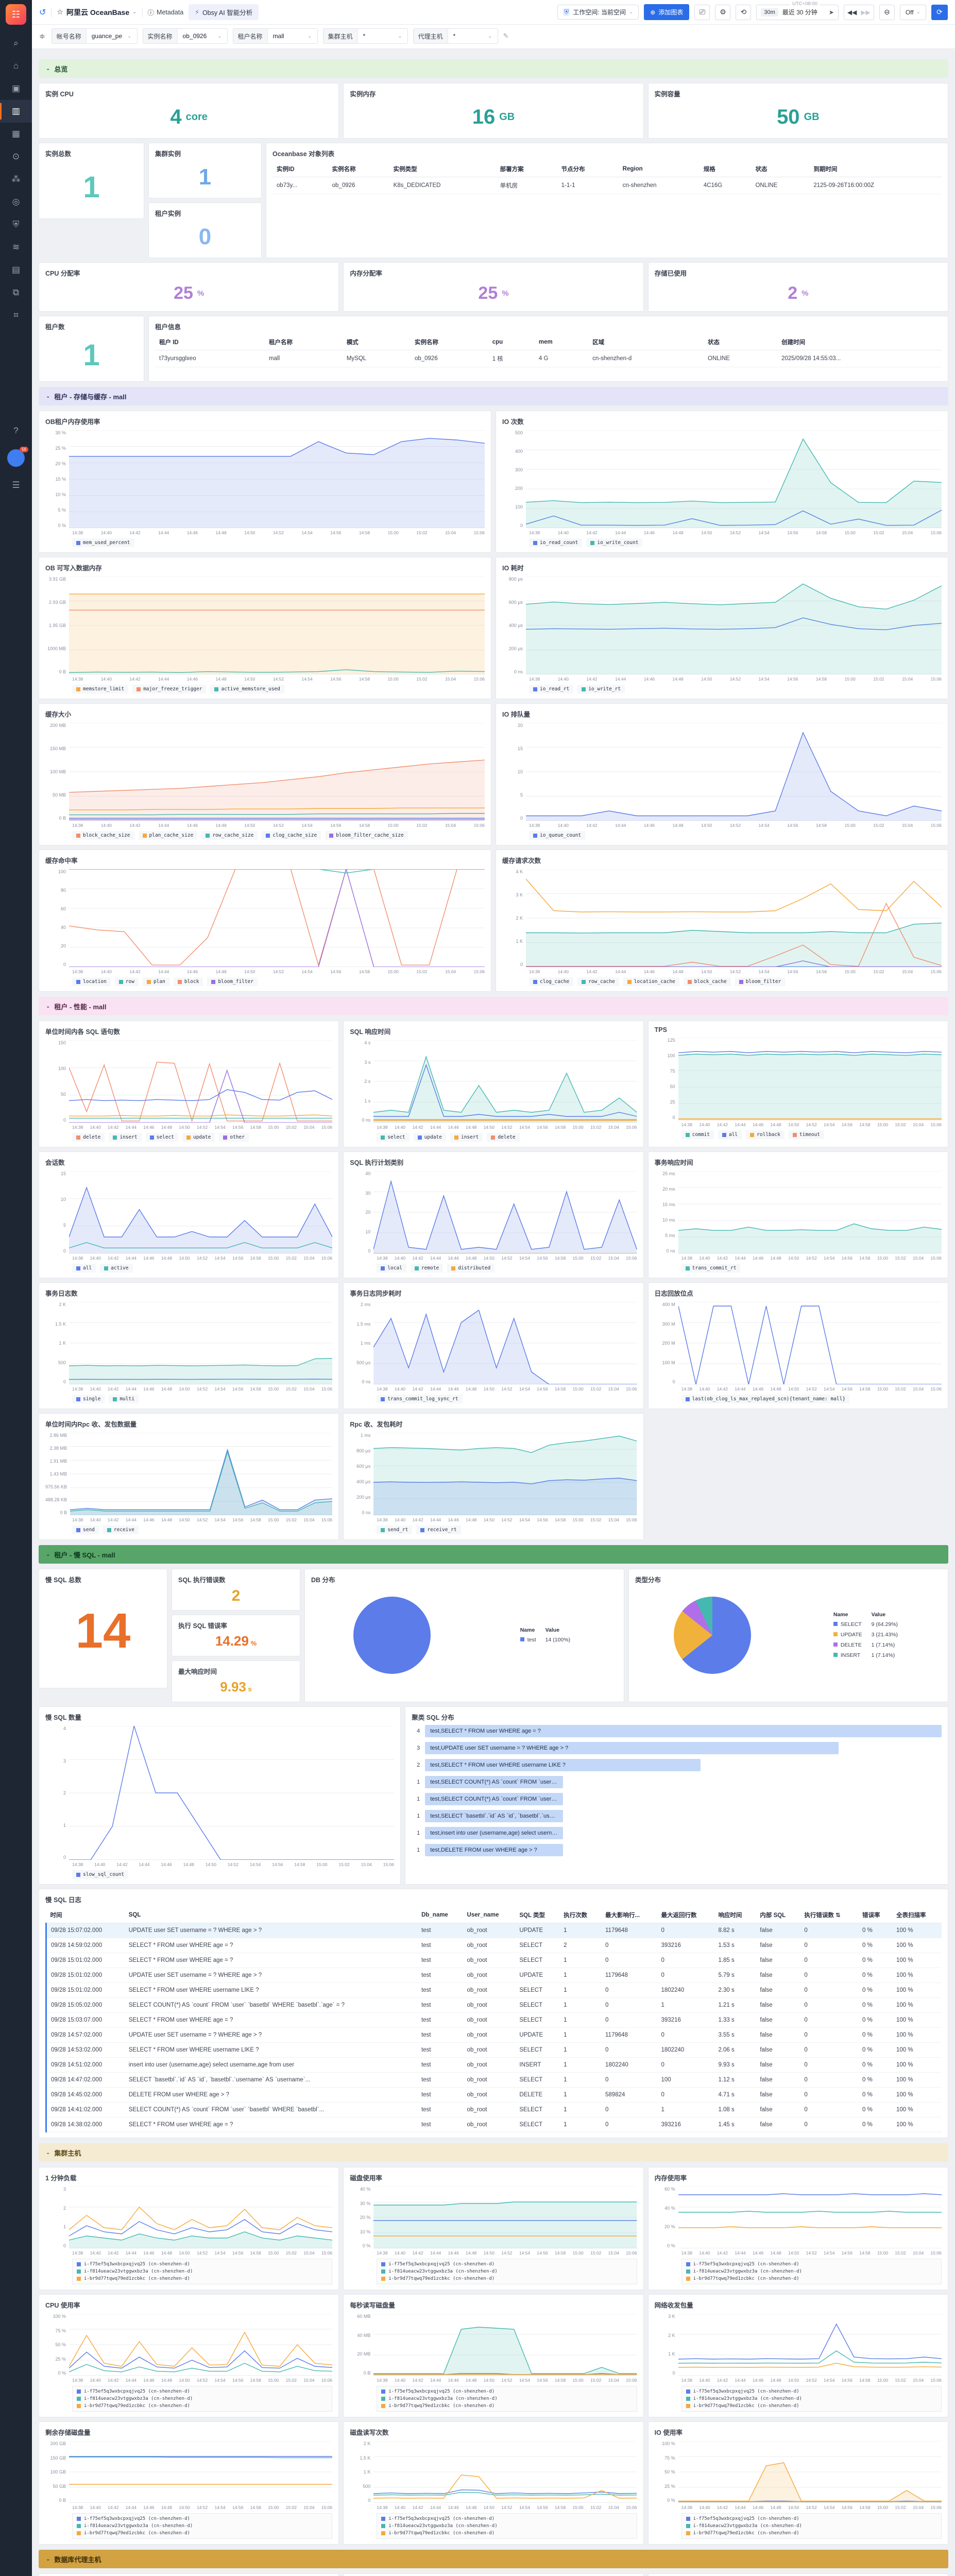 The image size is (955, 2576). Describe the element at coordinates (526, 169) in the screenshot. I see `table-column-header: 部署方案` at that location.